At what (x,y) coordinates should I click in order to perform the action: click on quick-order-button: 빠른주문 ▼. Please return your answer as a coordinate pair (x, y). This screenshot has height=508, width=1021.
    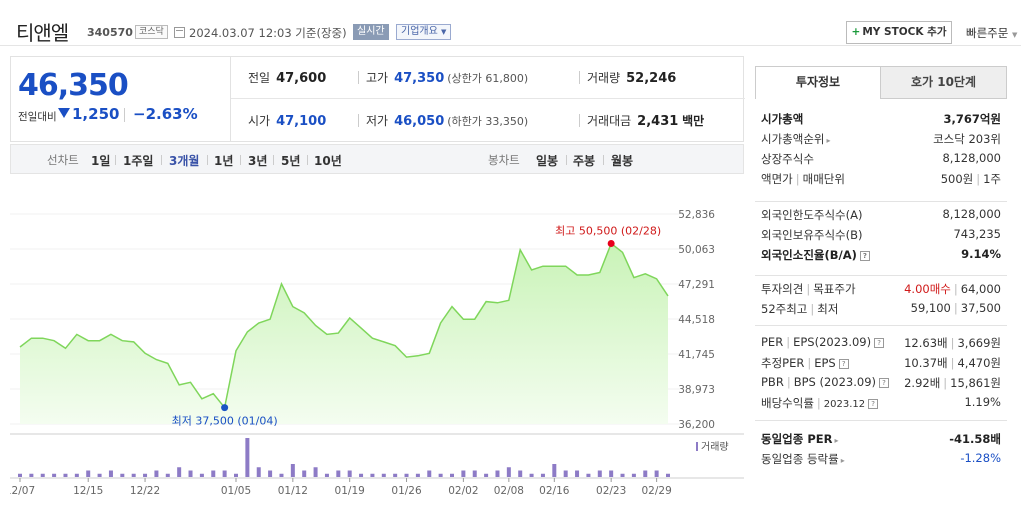
    Looking at the image, I should click on (992, 33).